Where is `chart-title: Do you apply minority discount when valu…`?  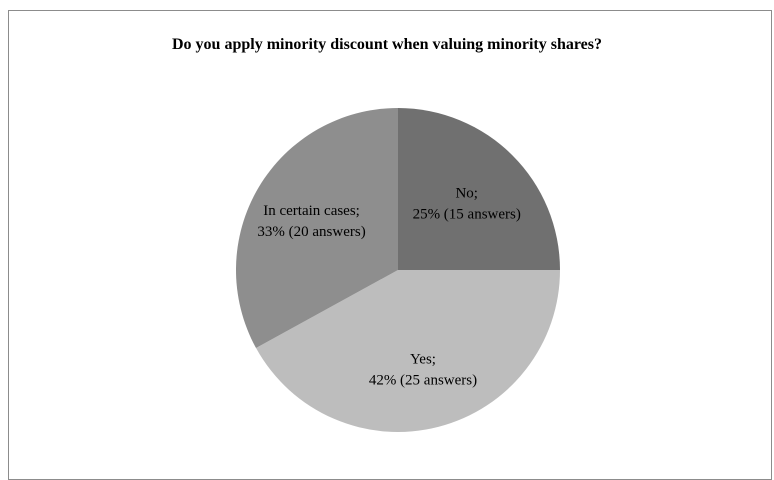 chart-title: Do you apply minority discount when valu… is located at coordinates (387, 44).